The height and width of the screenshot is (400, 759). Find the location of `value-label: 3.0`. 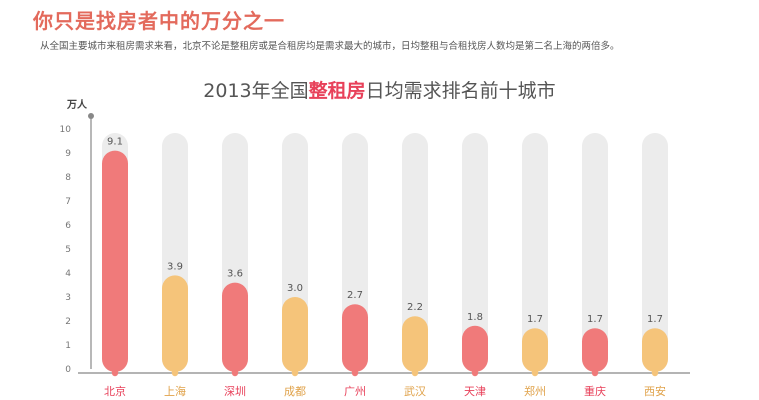

value-label: 3.0 is located at coordinates (295, 288).